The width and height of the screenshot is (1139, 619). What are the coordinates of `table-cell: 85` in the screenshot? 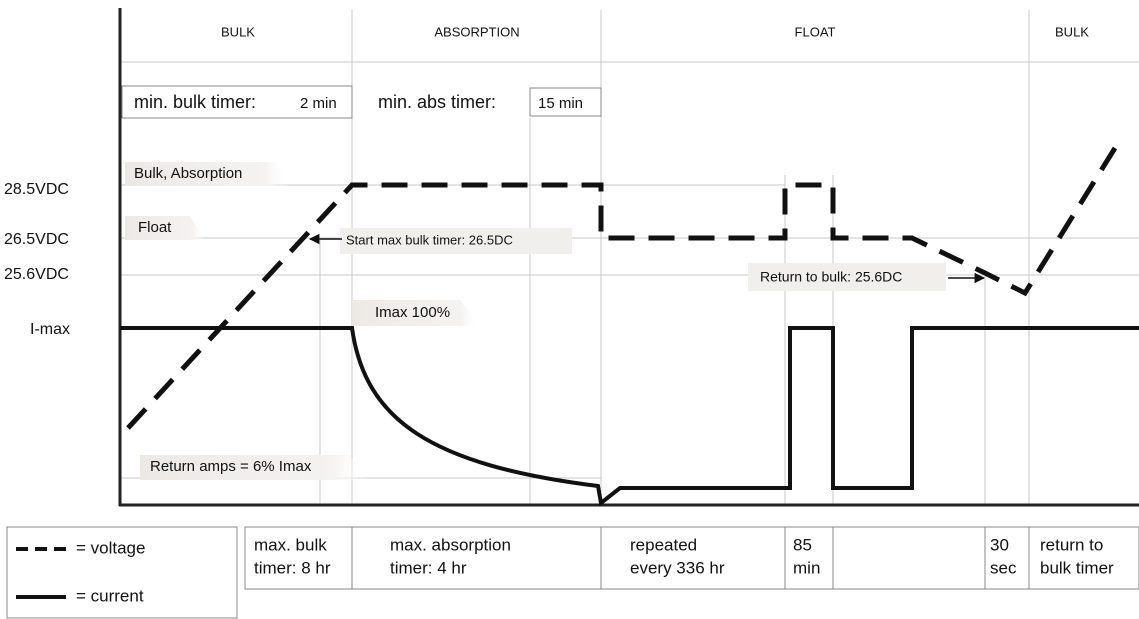 It's located at (802, 544).